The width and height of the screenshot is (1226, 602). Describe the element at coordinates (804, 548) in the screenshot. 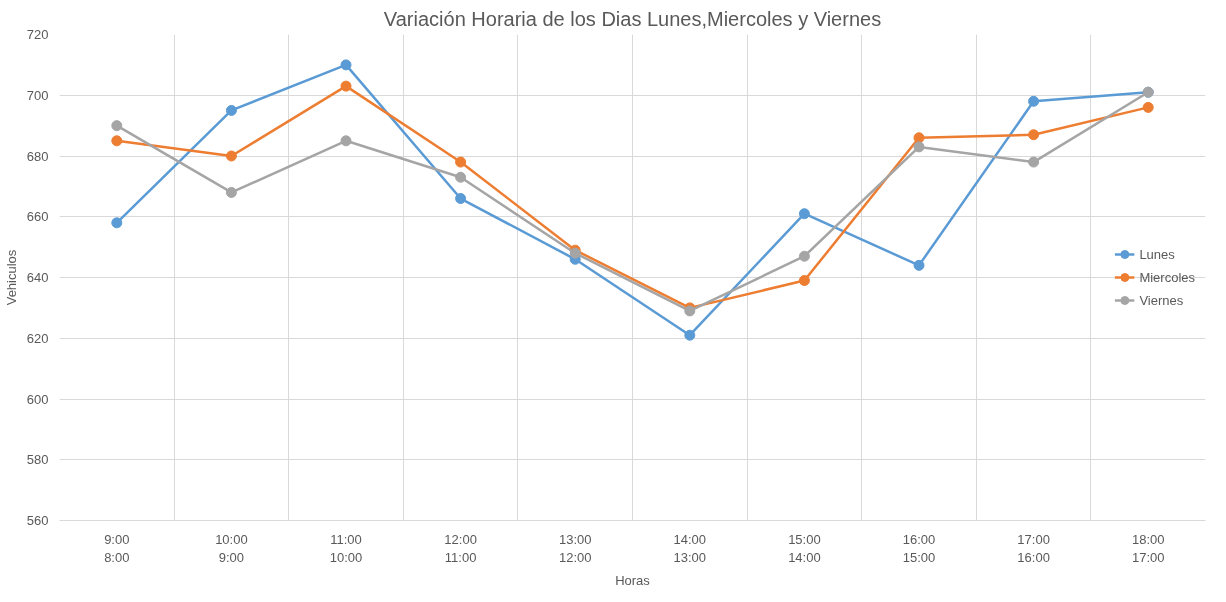

I see `x-tick-label: 15:00 14:00` at that location.